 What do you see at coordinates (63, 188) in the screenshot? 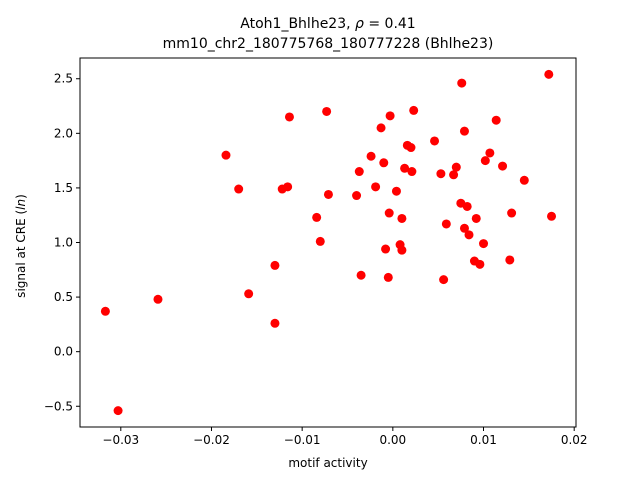
I see `y-tick-label: 1.5` at bounding box center [63, 188].